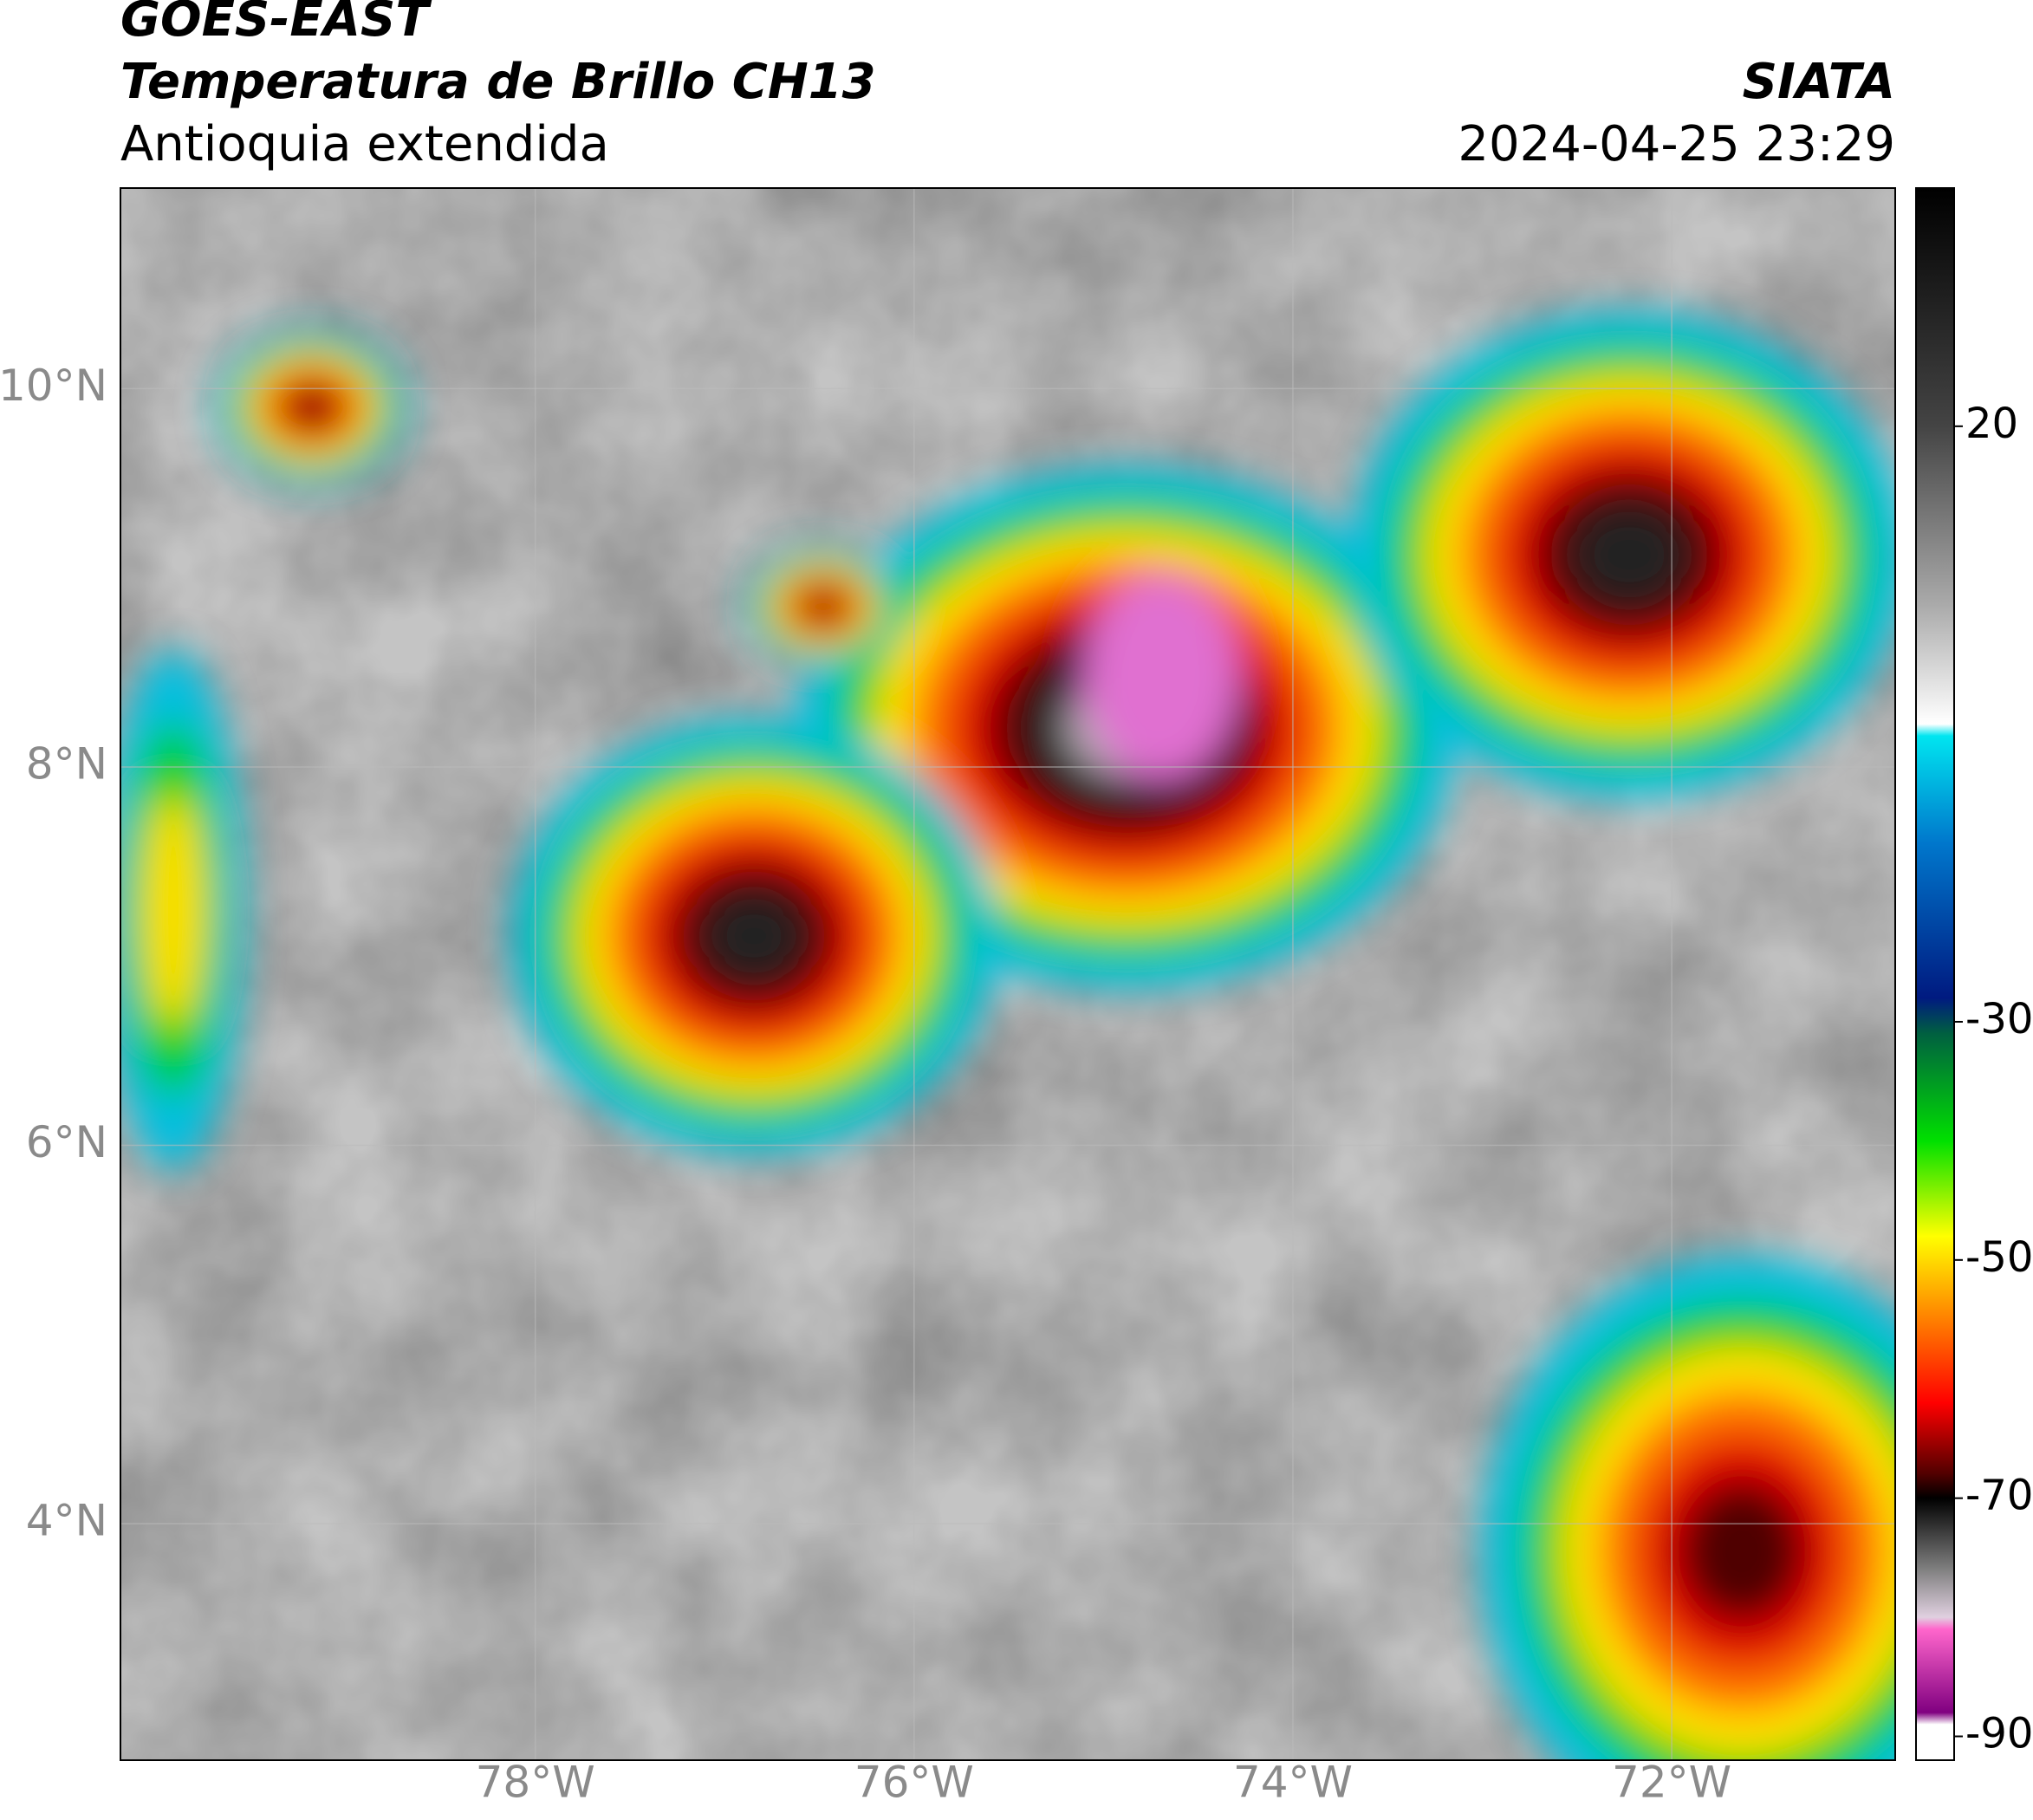  I want to click on datetime: 2024-04-25 23:29, so click(1676, 144).